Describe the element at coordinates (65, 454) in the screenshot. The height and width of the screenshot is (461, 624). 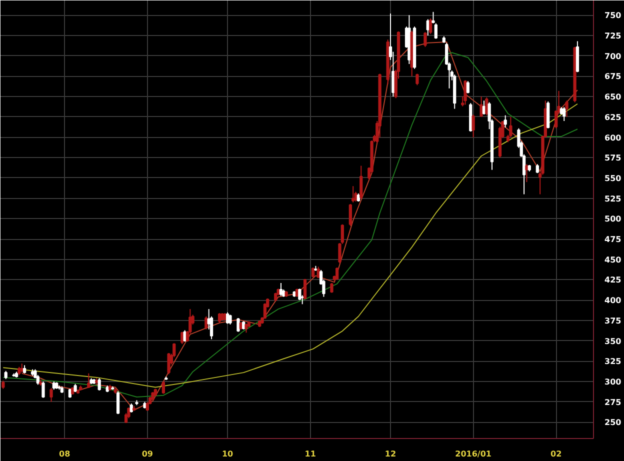
I see `x-tick-label: 08` at that location.